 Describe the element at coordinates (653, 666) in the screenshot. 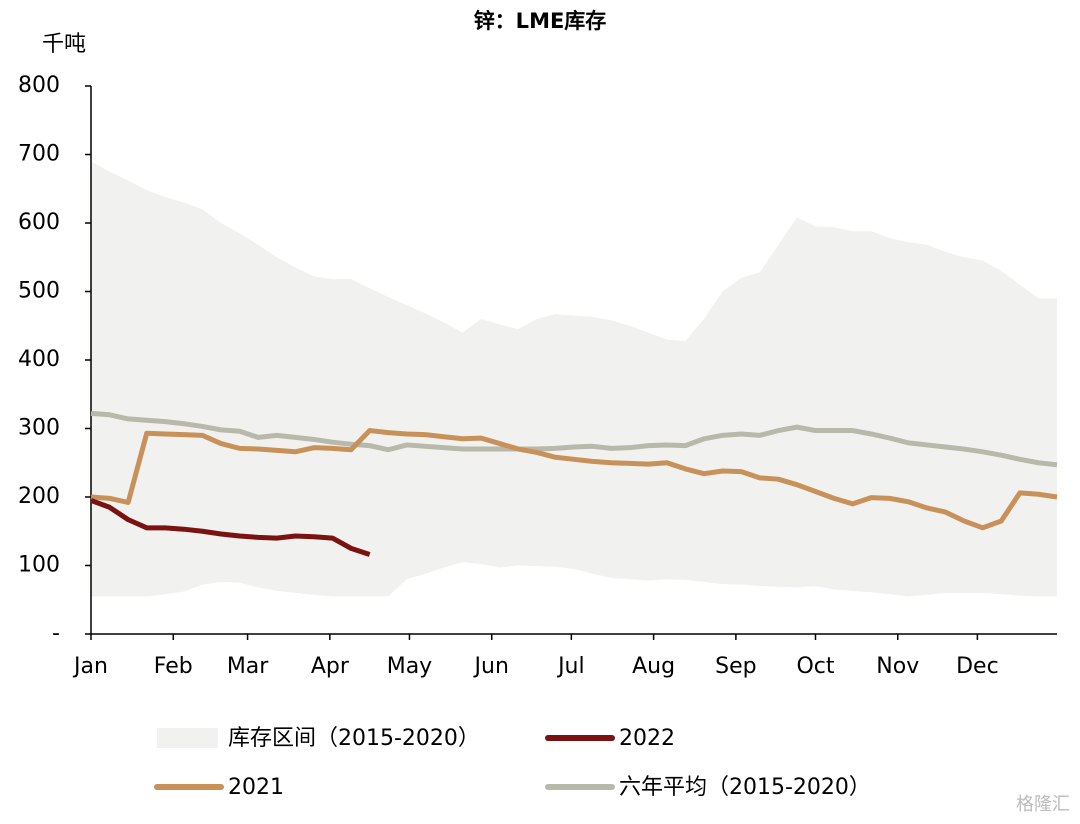

I see `x-tick-label: Aug` at that location.